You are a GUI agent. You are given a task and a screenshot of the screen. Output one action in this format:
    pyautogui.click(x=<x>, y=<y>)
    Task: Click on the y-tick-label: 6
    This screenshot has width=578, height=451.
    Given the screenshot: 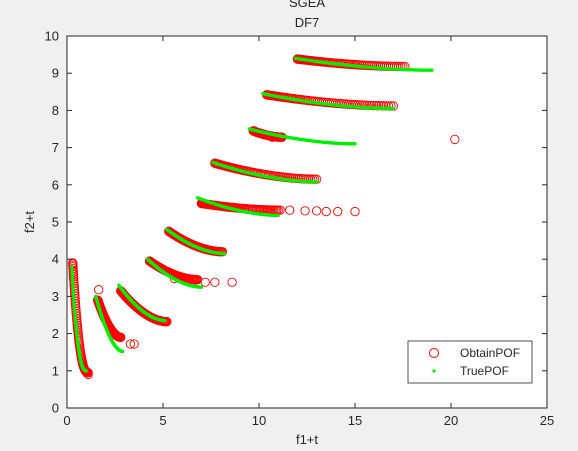 What is the action you would take?
    pyautogui.click(x=55, y=184)
    